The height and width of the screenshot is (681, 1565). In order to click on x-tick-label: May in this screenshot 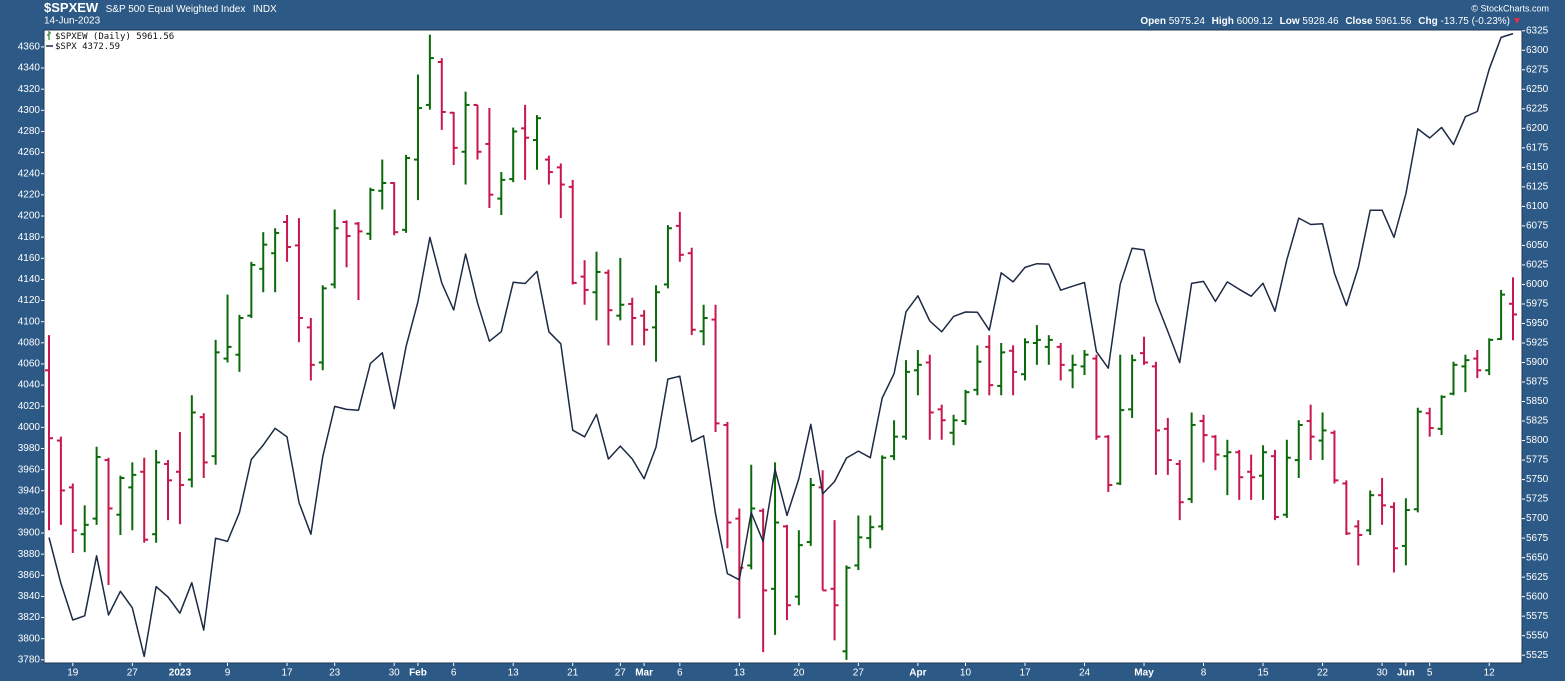, I will do `click(1144, 673)`.